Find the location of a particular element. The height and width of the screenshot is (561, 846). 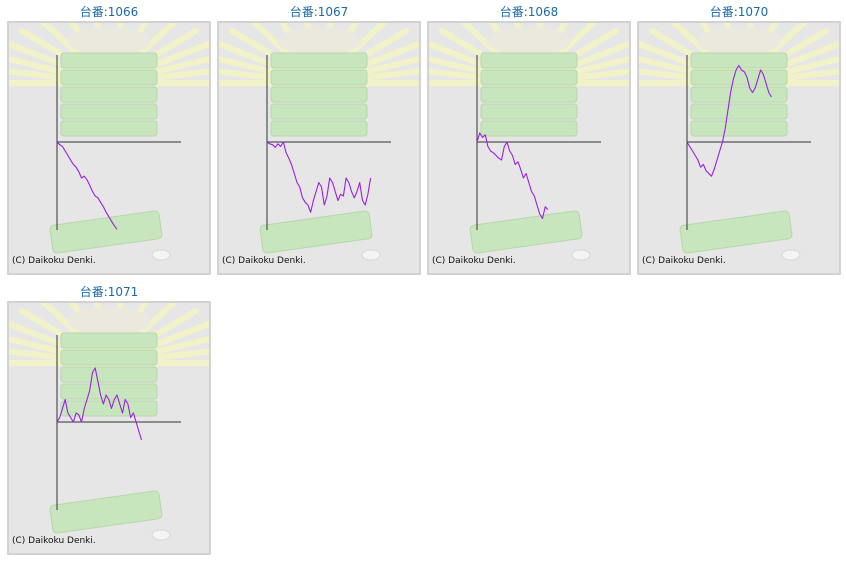

chart-cell-1068: 台番:1068 (C) Daikoku Denki. is located at coordinates (529, 139).